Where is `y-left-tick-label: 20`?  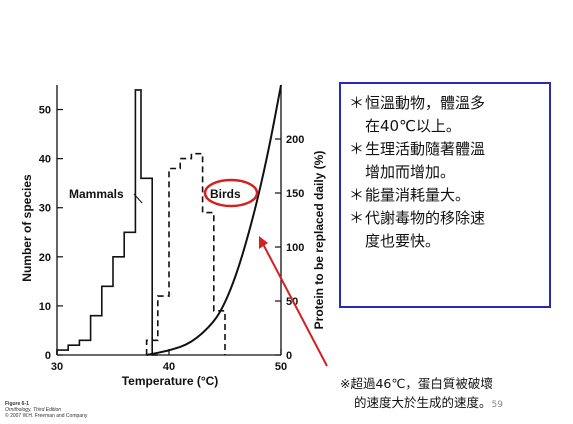
y-left-tick-label: 20 is located at coordinates (45, 258).